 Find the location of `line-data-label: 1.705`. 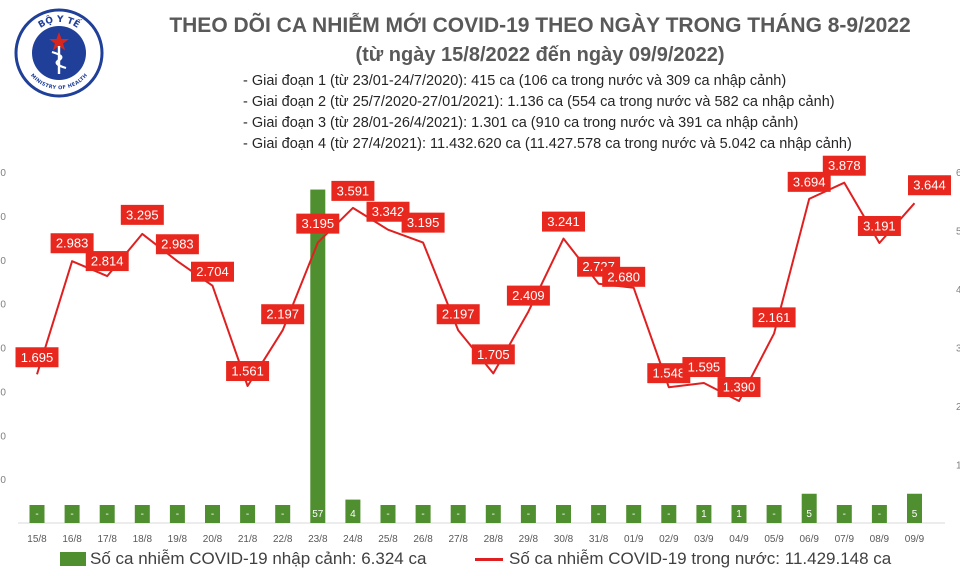

line-data-label: 1.705 is located at coordinates (493, 354).